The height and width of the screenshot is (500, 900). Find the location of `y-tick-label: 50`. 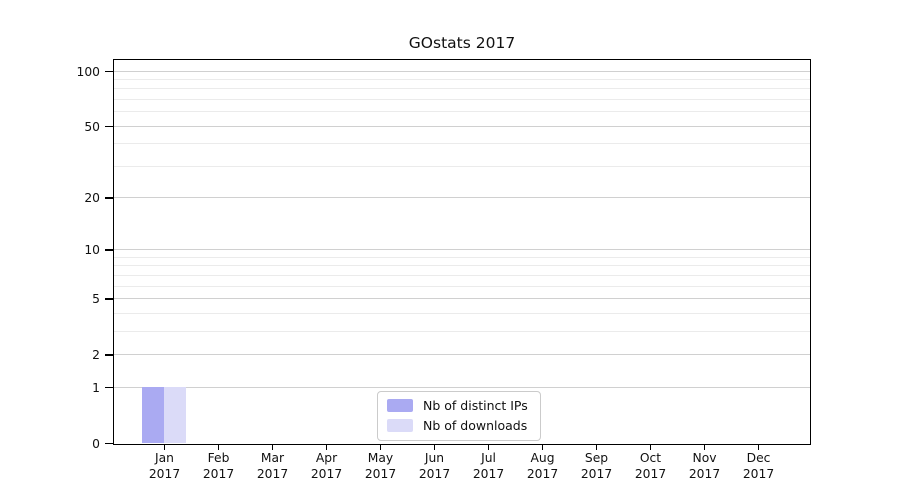

y-tick-label: 50 is located at coordinates (92, 126).